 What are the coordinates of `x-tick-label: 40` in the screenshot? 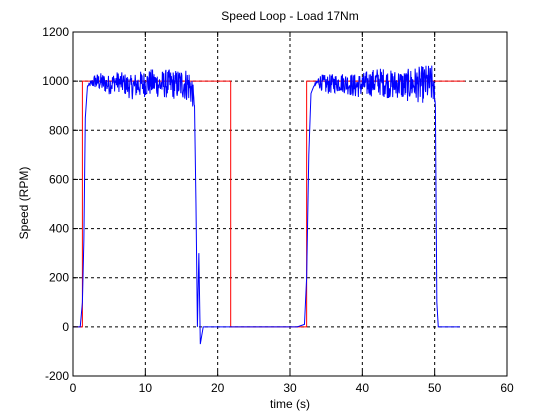 It's located at (363, 388).